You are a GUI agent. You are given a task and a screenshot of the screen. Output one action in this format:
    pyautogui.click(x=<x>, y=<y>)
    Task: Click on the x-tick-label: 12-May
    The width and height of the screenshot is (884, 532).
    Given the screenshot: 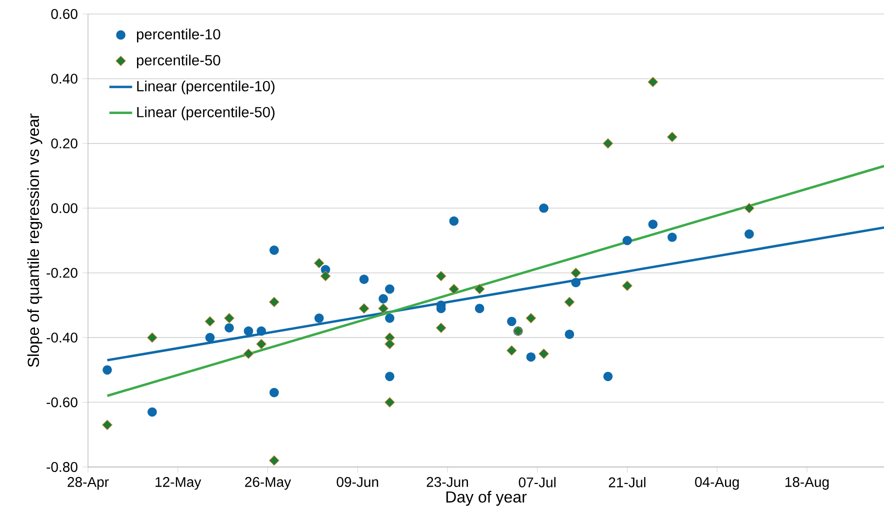 What is the action you would take?
    pyautogui.click(x=179, y=483)
    